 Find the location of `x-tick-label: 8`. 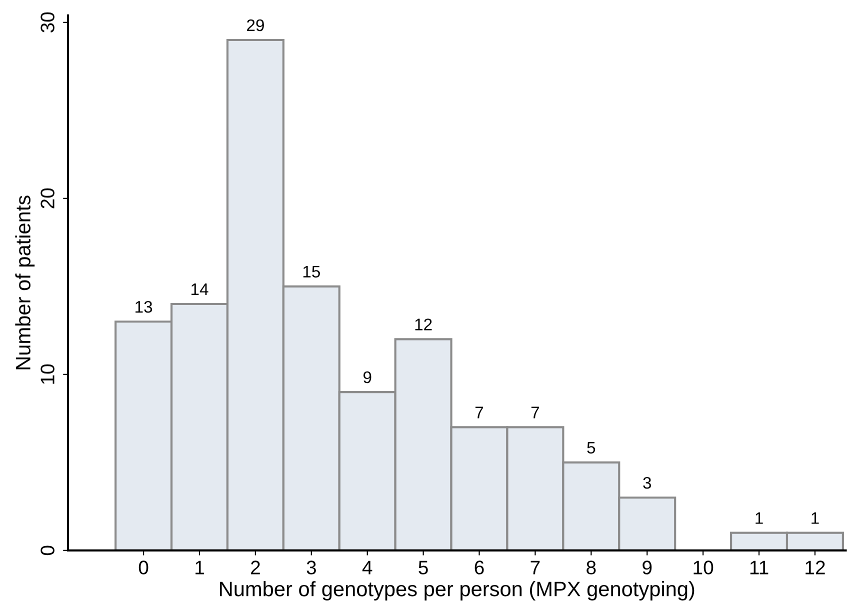

x-tick-label: 8 is located at coordinates (591, 567).